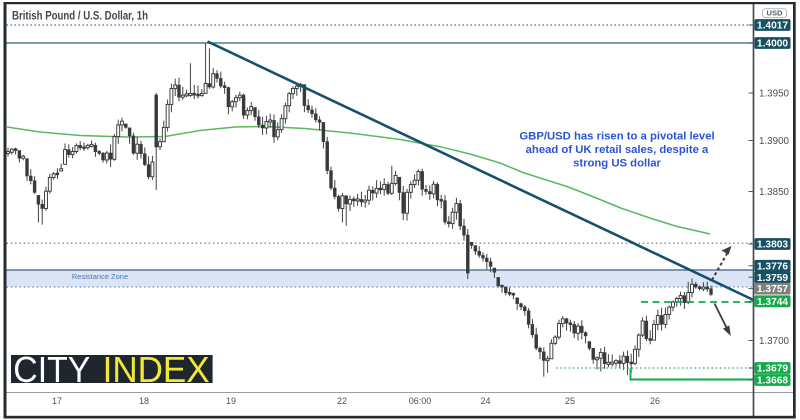 Image resolution: width=800 pixels, height=420 pixels. I want to click on svg-text: 26, so click(655, 401).